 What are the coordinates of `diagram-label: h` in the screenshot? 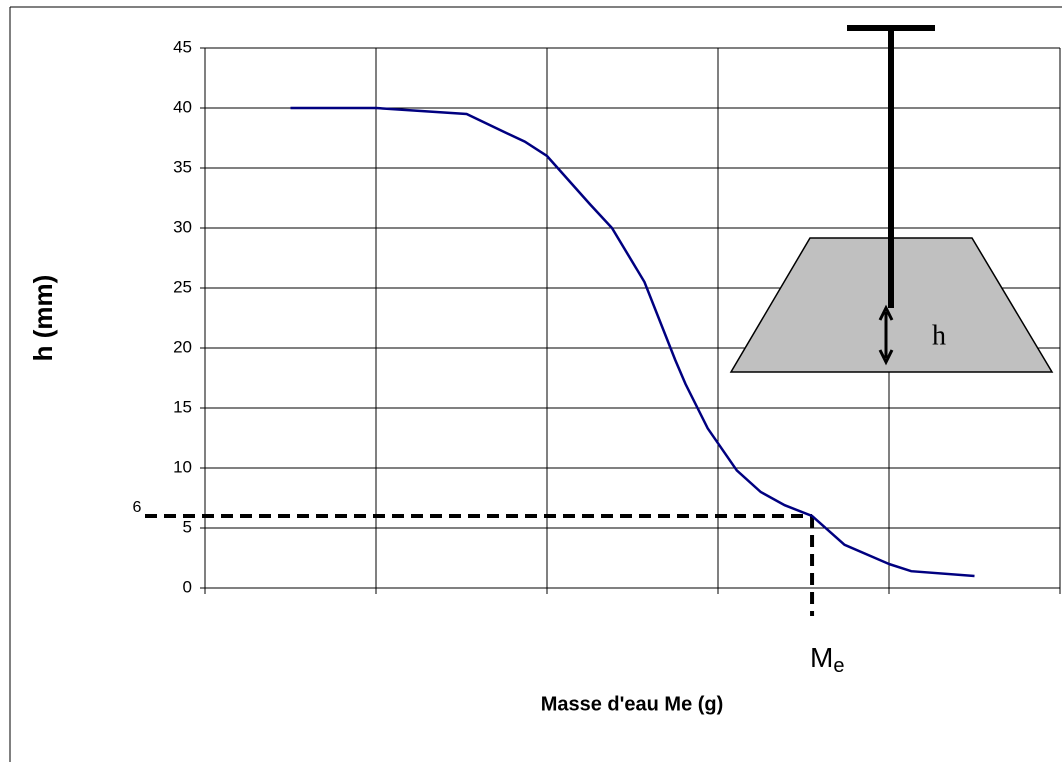 It's located at (939, 335).